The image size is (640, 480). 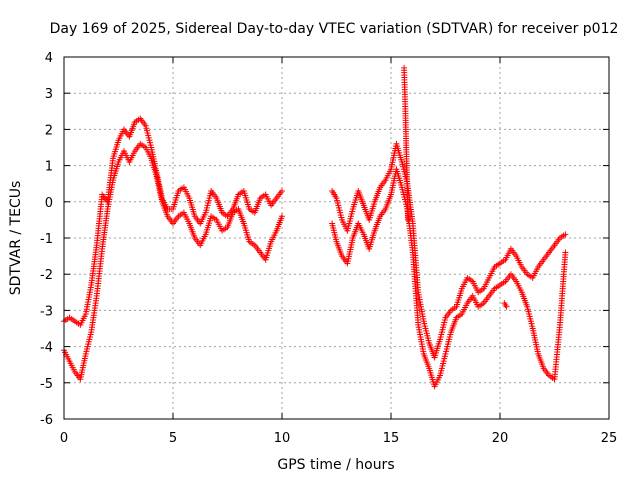 What do you see at coordinates (46, 239) in the screenshot?
I see `y-tick-label: -1` at bounding box center [46, 239].